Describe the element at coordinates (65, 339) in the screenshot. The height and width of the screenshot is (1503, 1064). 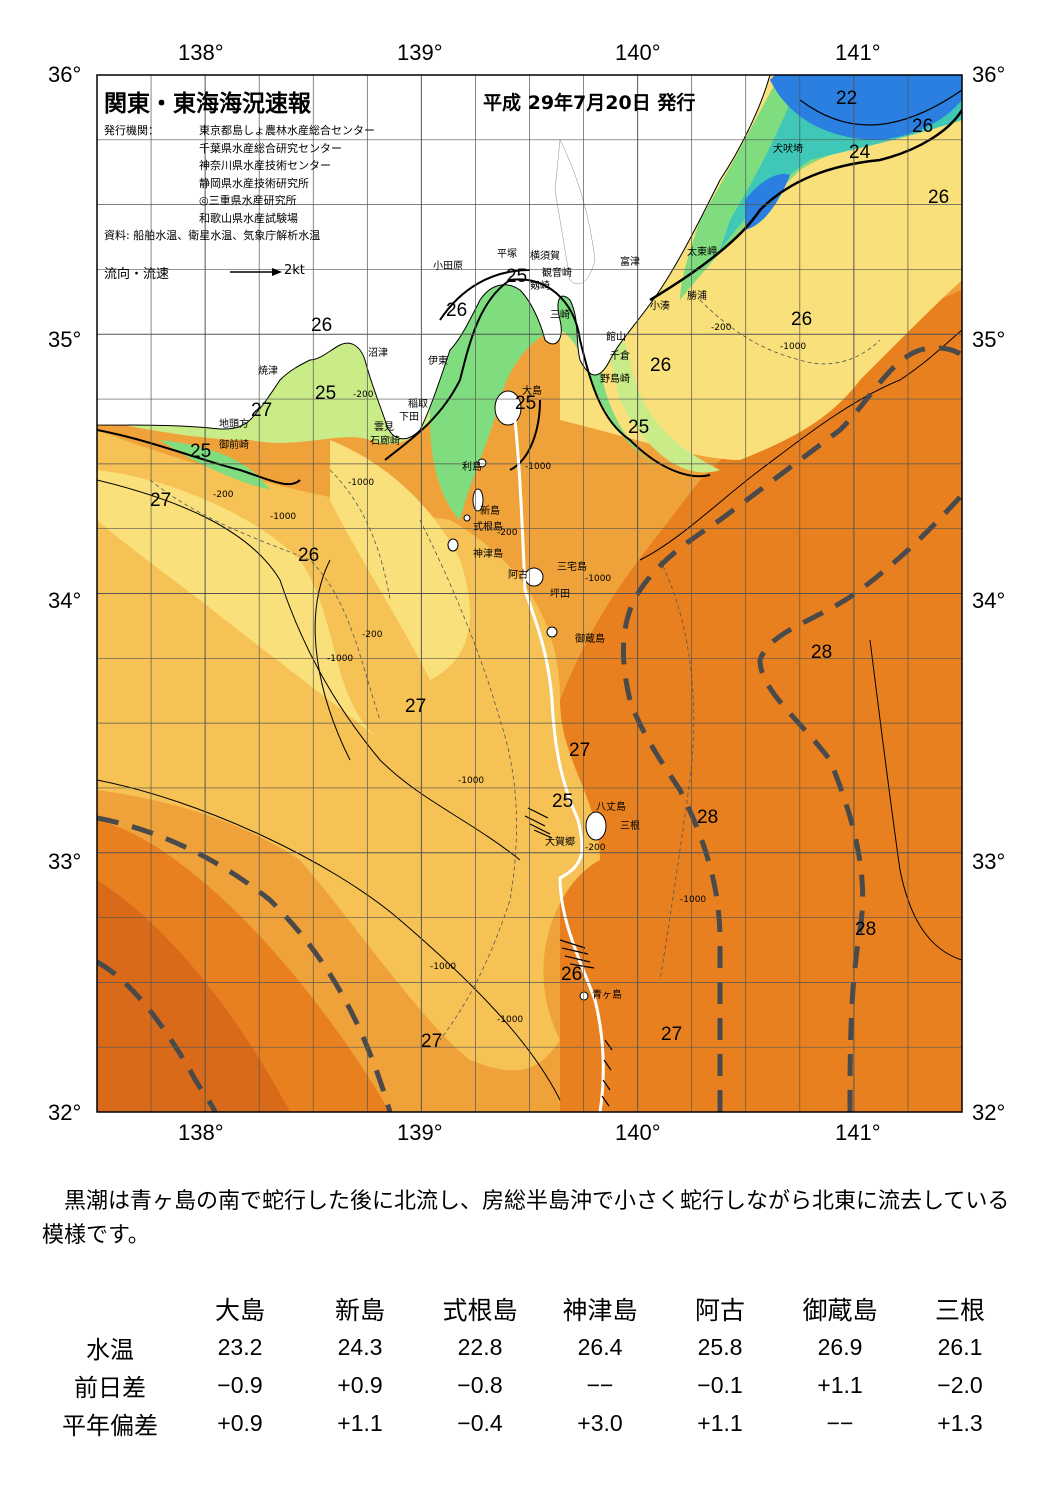
I see `lat-label-left-35: 35°` at that location.